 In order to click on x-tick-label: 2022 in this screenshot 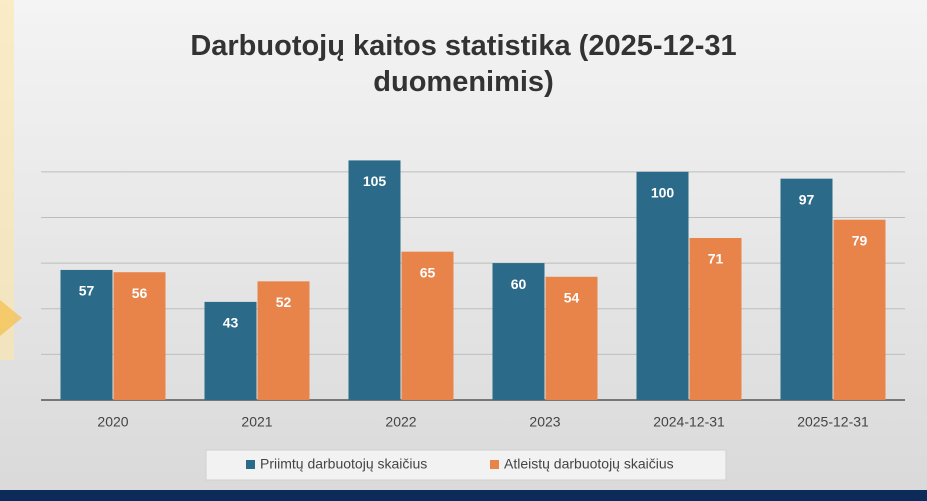, I will do `click(400, 422)`.